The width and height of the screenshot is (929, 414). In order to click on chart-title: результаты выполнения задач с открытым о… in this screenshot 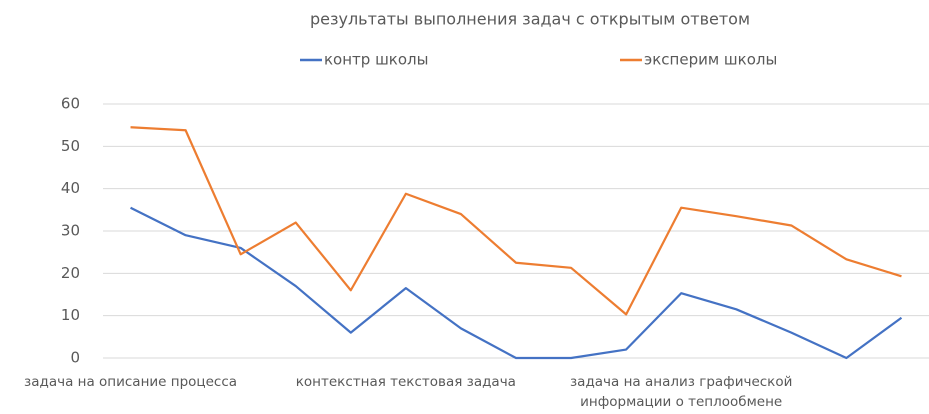, I will do `click(530, 19)`.